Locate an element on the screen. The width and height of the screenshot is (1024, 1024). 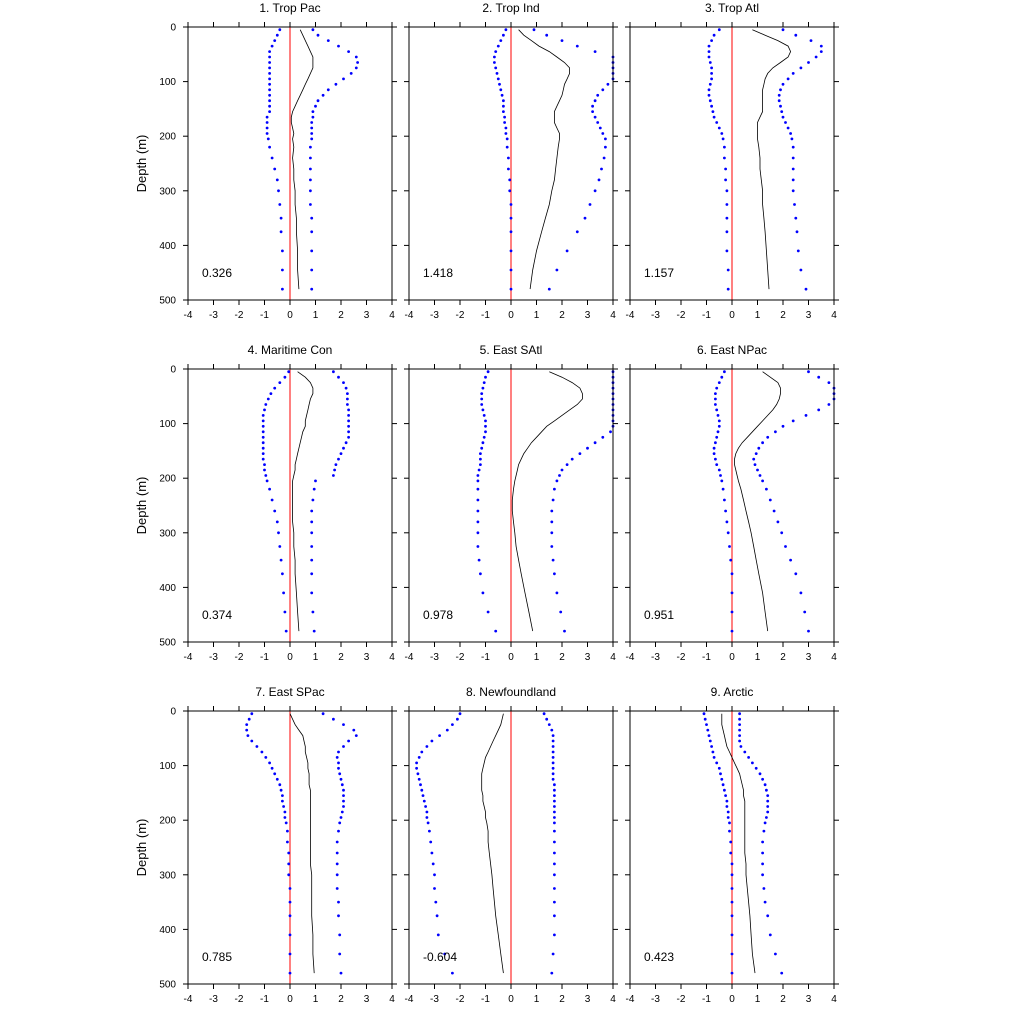
x-tick-label: 2 is located at coordinates (341, 999).